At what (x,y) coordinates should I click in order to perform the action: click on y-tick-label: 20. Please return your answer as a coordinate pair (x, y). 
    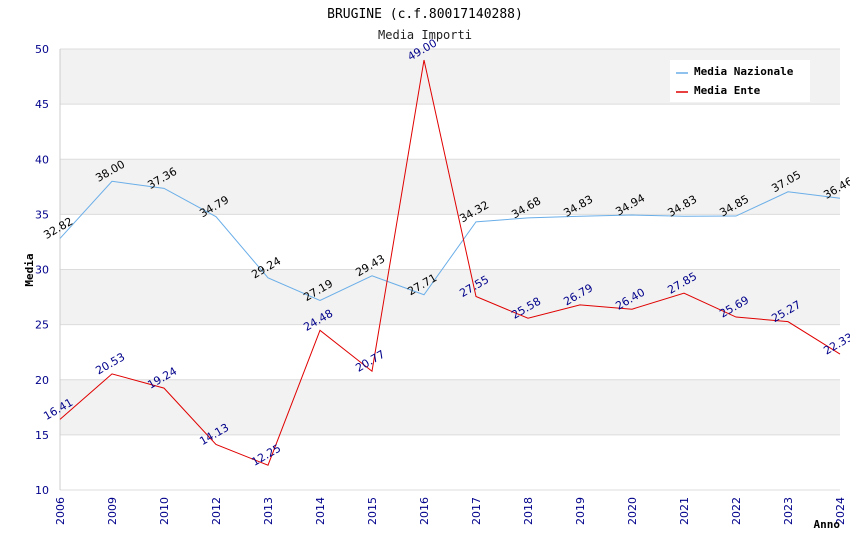
    Looking at the image, I should click on (42, 380).